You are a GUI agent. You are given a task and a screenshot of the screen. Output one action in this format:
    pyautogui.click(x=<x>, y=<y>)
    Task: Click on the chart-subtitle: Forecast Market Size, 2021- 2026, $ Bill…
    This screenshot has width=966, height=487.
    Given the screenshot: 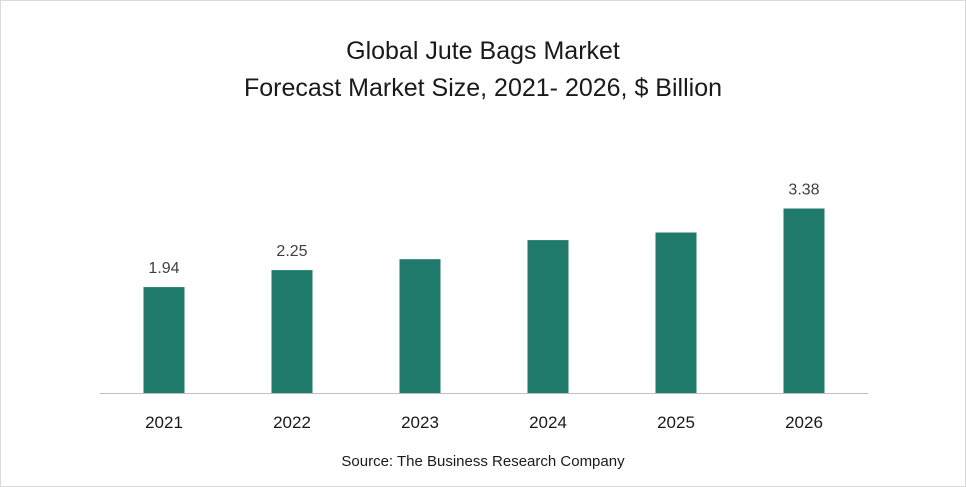 What is the action you would take?
    pyautogui.click(x=482, y=88)
    